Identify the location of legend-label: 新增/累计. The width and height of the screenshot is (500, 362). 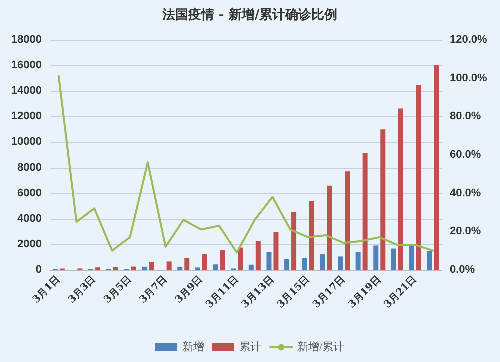
(321, 347).